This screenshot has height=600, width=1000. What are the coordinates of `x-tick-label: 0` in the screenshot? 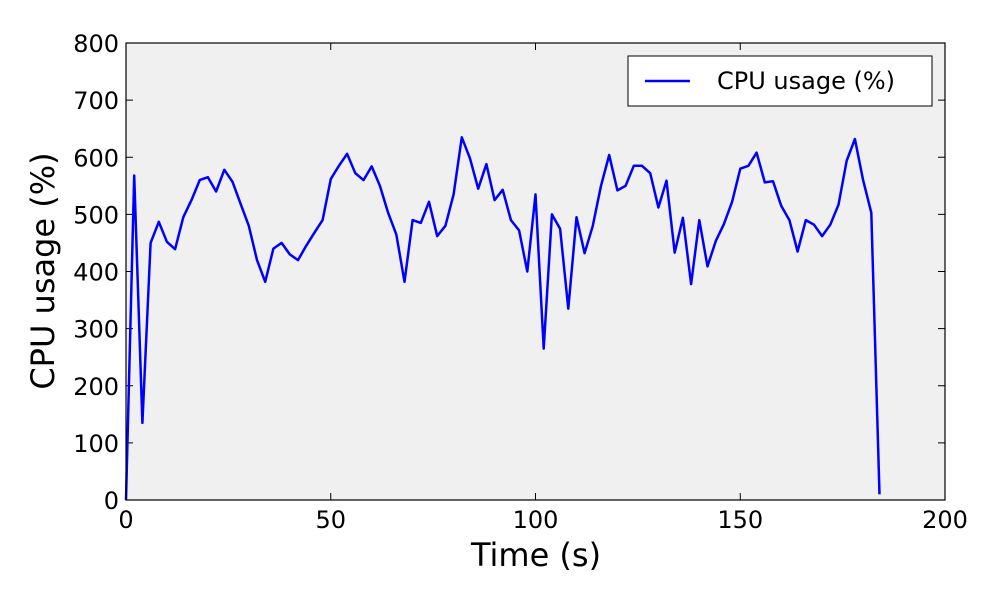 It's located at (125, 520).